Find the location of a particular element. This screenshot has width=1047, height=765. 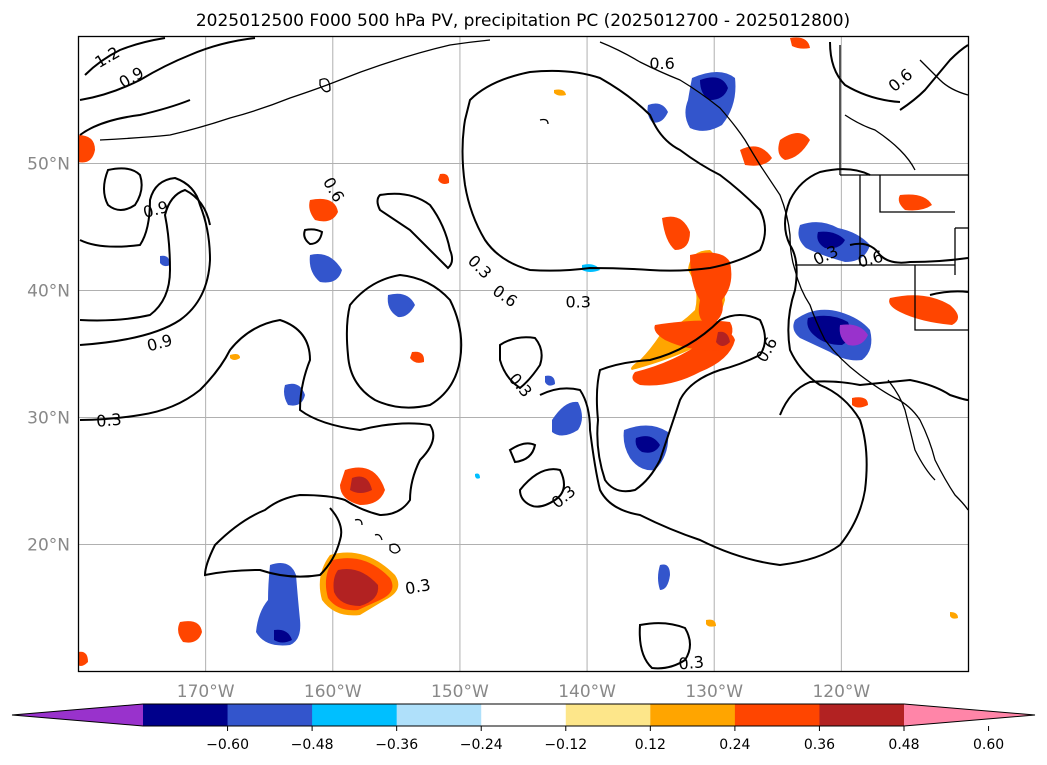

lat-tick-label: 30°N is located at coordinates (48, 419).